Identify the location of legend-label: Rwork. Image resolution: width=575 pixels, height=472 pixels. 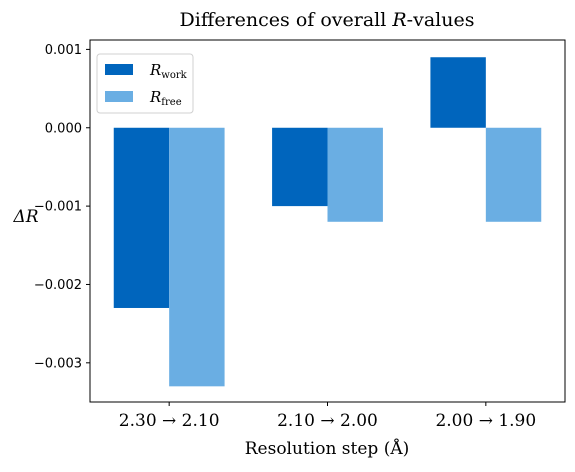
(168, 71).